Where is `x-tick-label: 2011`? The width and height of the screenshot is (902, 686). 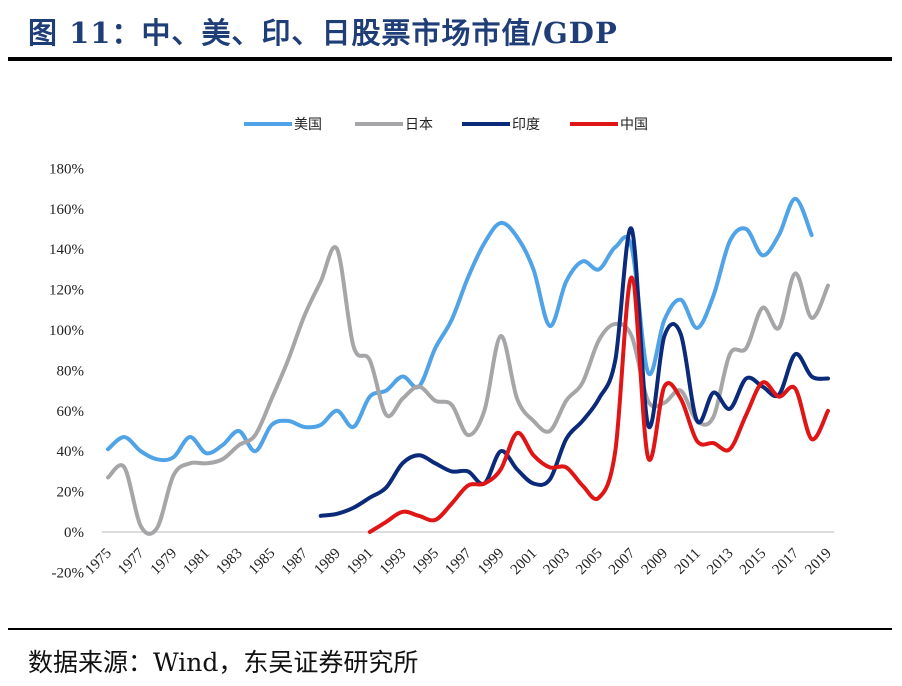
x-tick-label: 2011 is located at coordinates (688, 562).